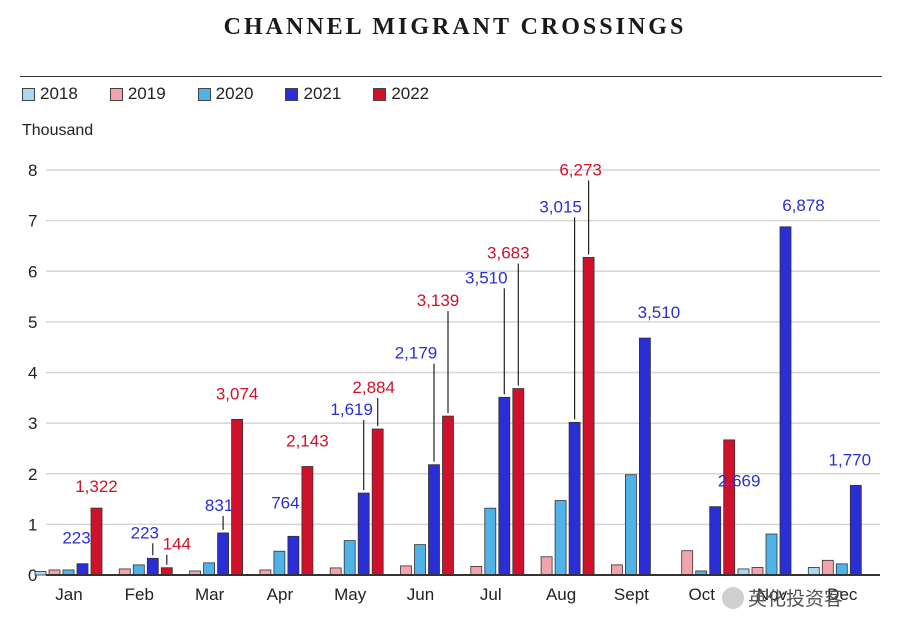 This screenshot has width=910, height=638. I want to click on bar-Jul-2019, so click(476, 570).